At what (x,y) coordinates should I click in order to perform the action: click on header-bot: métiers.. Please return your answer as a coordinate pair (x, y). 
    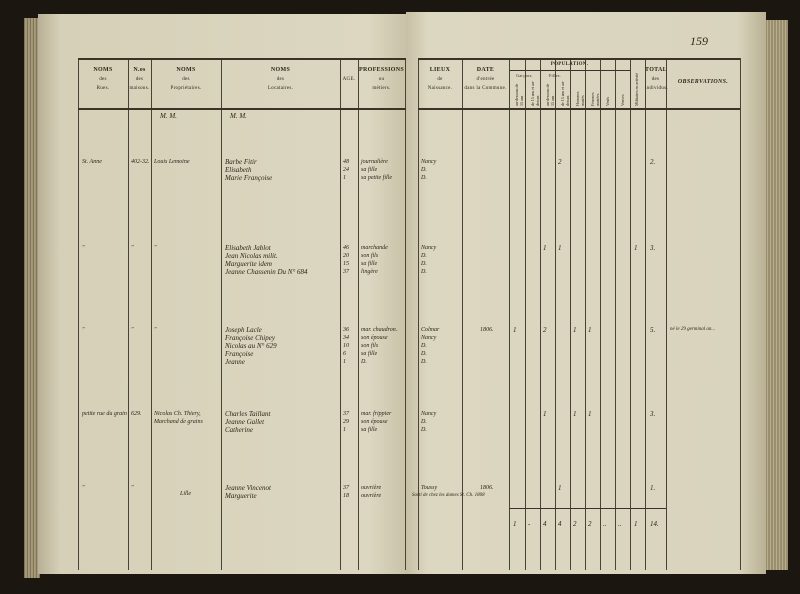
    Looking at the image, I should click on (381, 88).